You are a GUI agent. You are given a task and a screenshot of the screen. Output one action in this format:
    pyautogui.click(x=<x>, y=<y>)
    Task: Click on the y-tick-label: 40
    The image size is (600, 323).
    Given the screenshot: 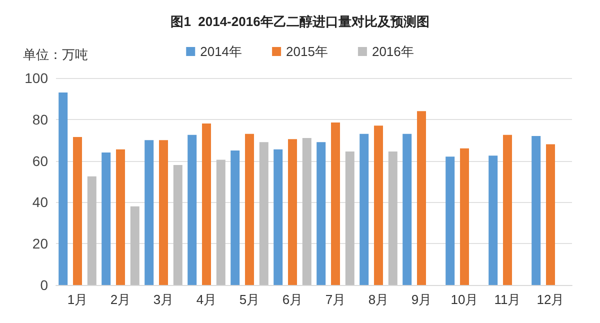 What is the action you would take?
    pyautogui.click(x=40, y=202)
    